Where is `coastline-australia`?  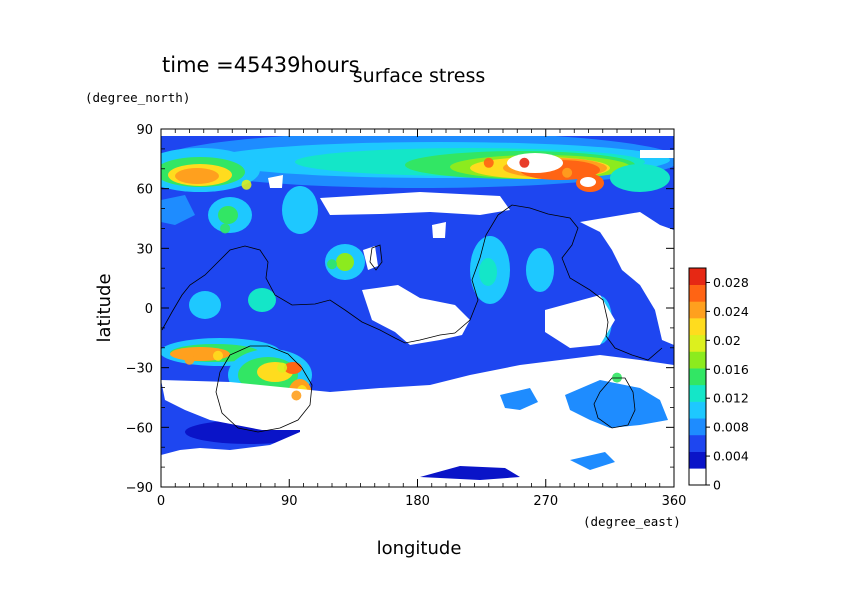
coastline-australia is located at coordinates (264, 389).